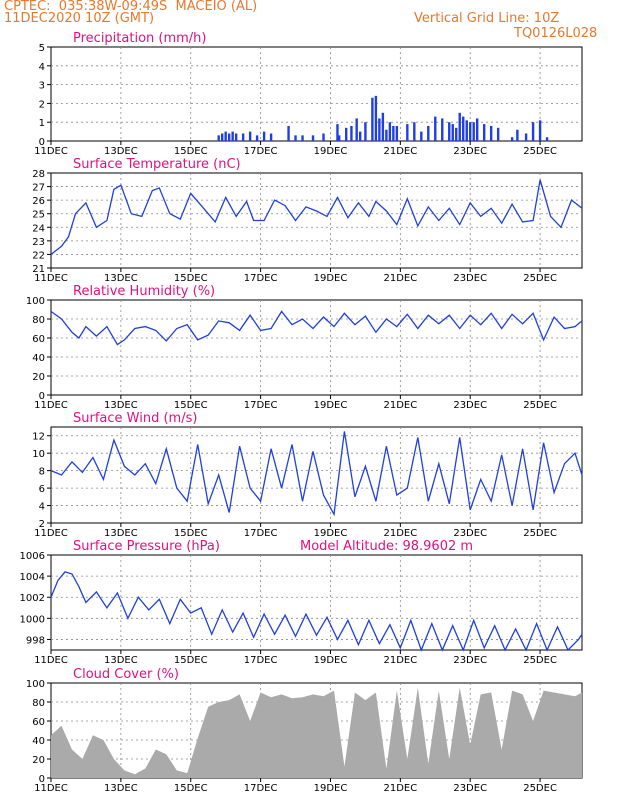  What do you see at coordinates (32, 598) in the screenshot?
I see `panel-5-ytick-label: 1002` at bounding box center [32, 598].